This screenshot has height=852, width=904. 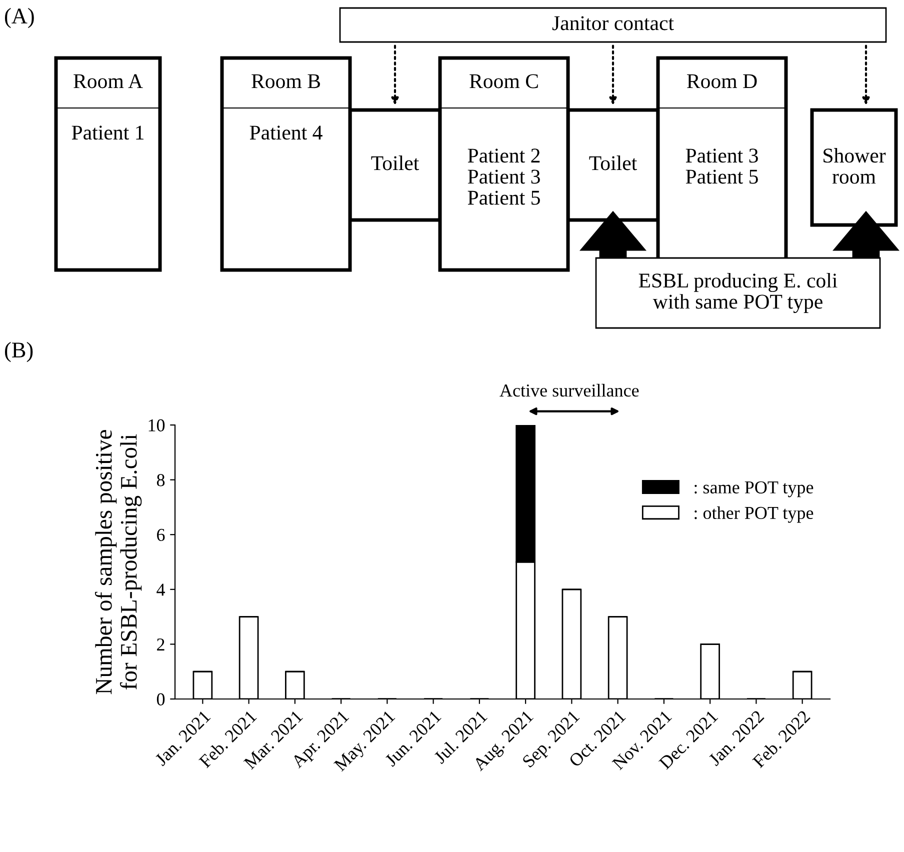 I want to click on y-tick-label: 2, so click(x=160, y=644).